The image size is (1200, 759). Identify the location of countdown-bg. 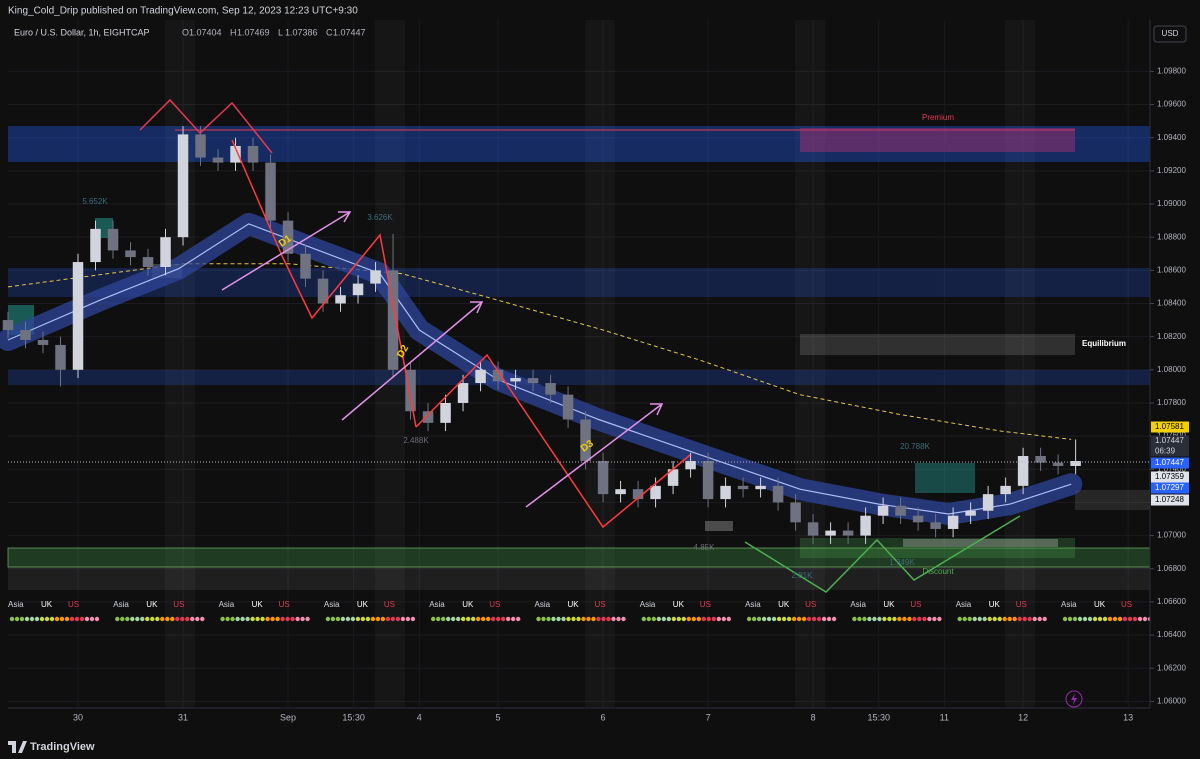
(1170, 451).